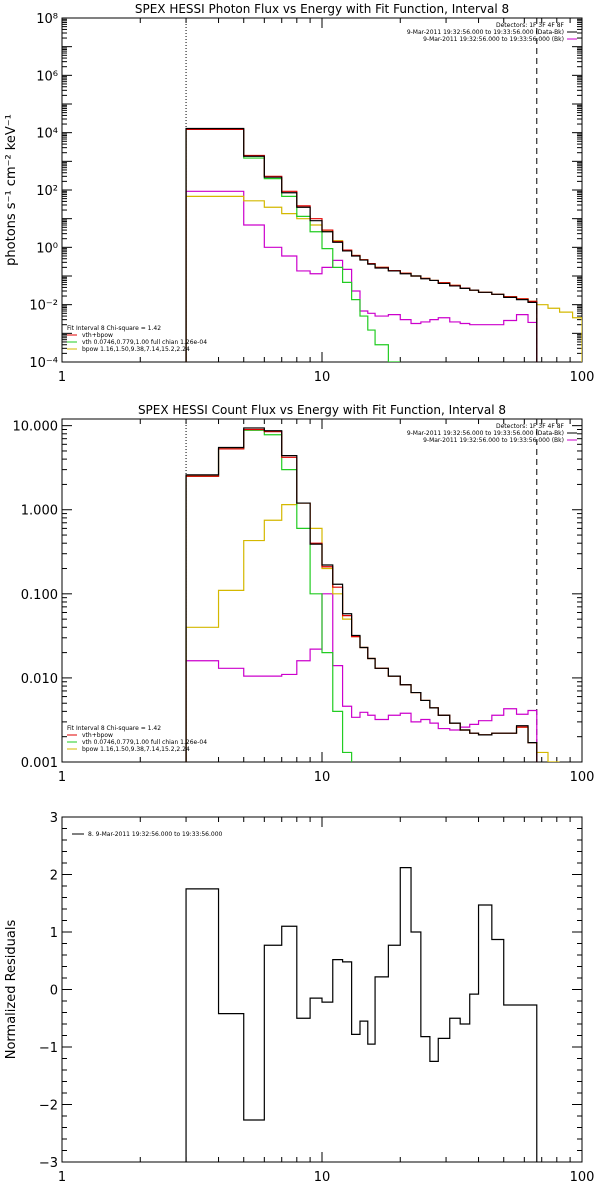 The image size is (600, 1200). Describe the element at coordinates (39, 679) in the screenshot. I see `y-tick-label: 0.010` at that location.